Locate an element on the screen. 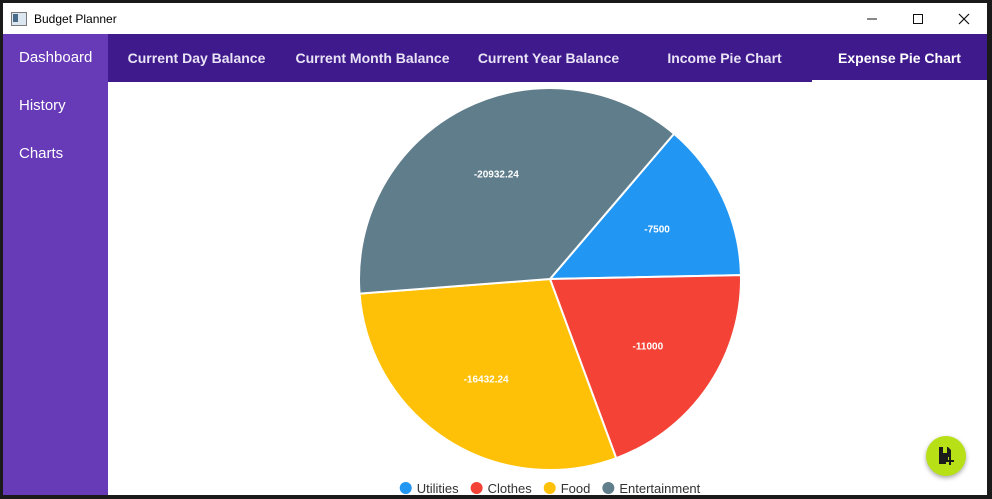 Image resolution: width=992 pixels, height=499 pixels. app-icon is located at coordinates (19, 18).